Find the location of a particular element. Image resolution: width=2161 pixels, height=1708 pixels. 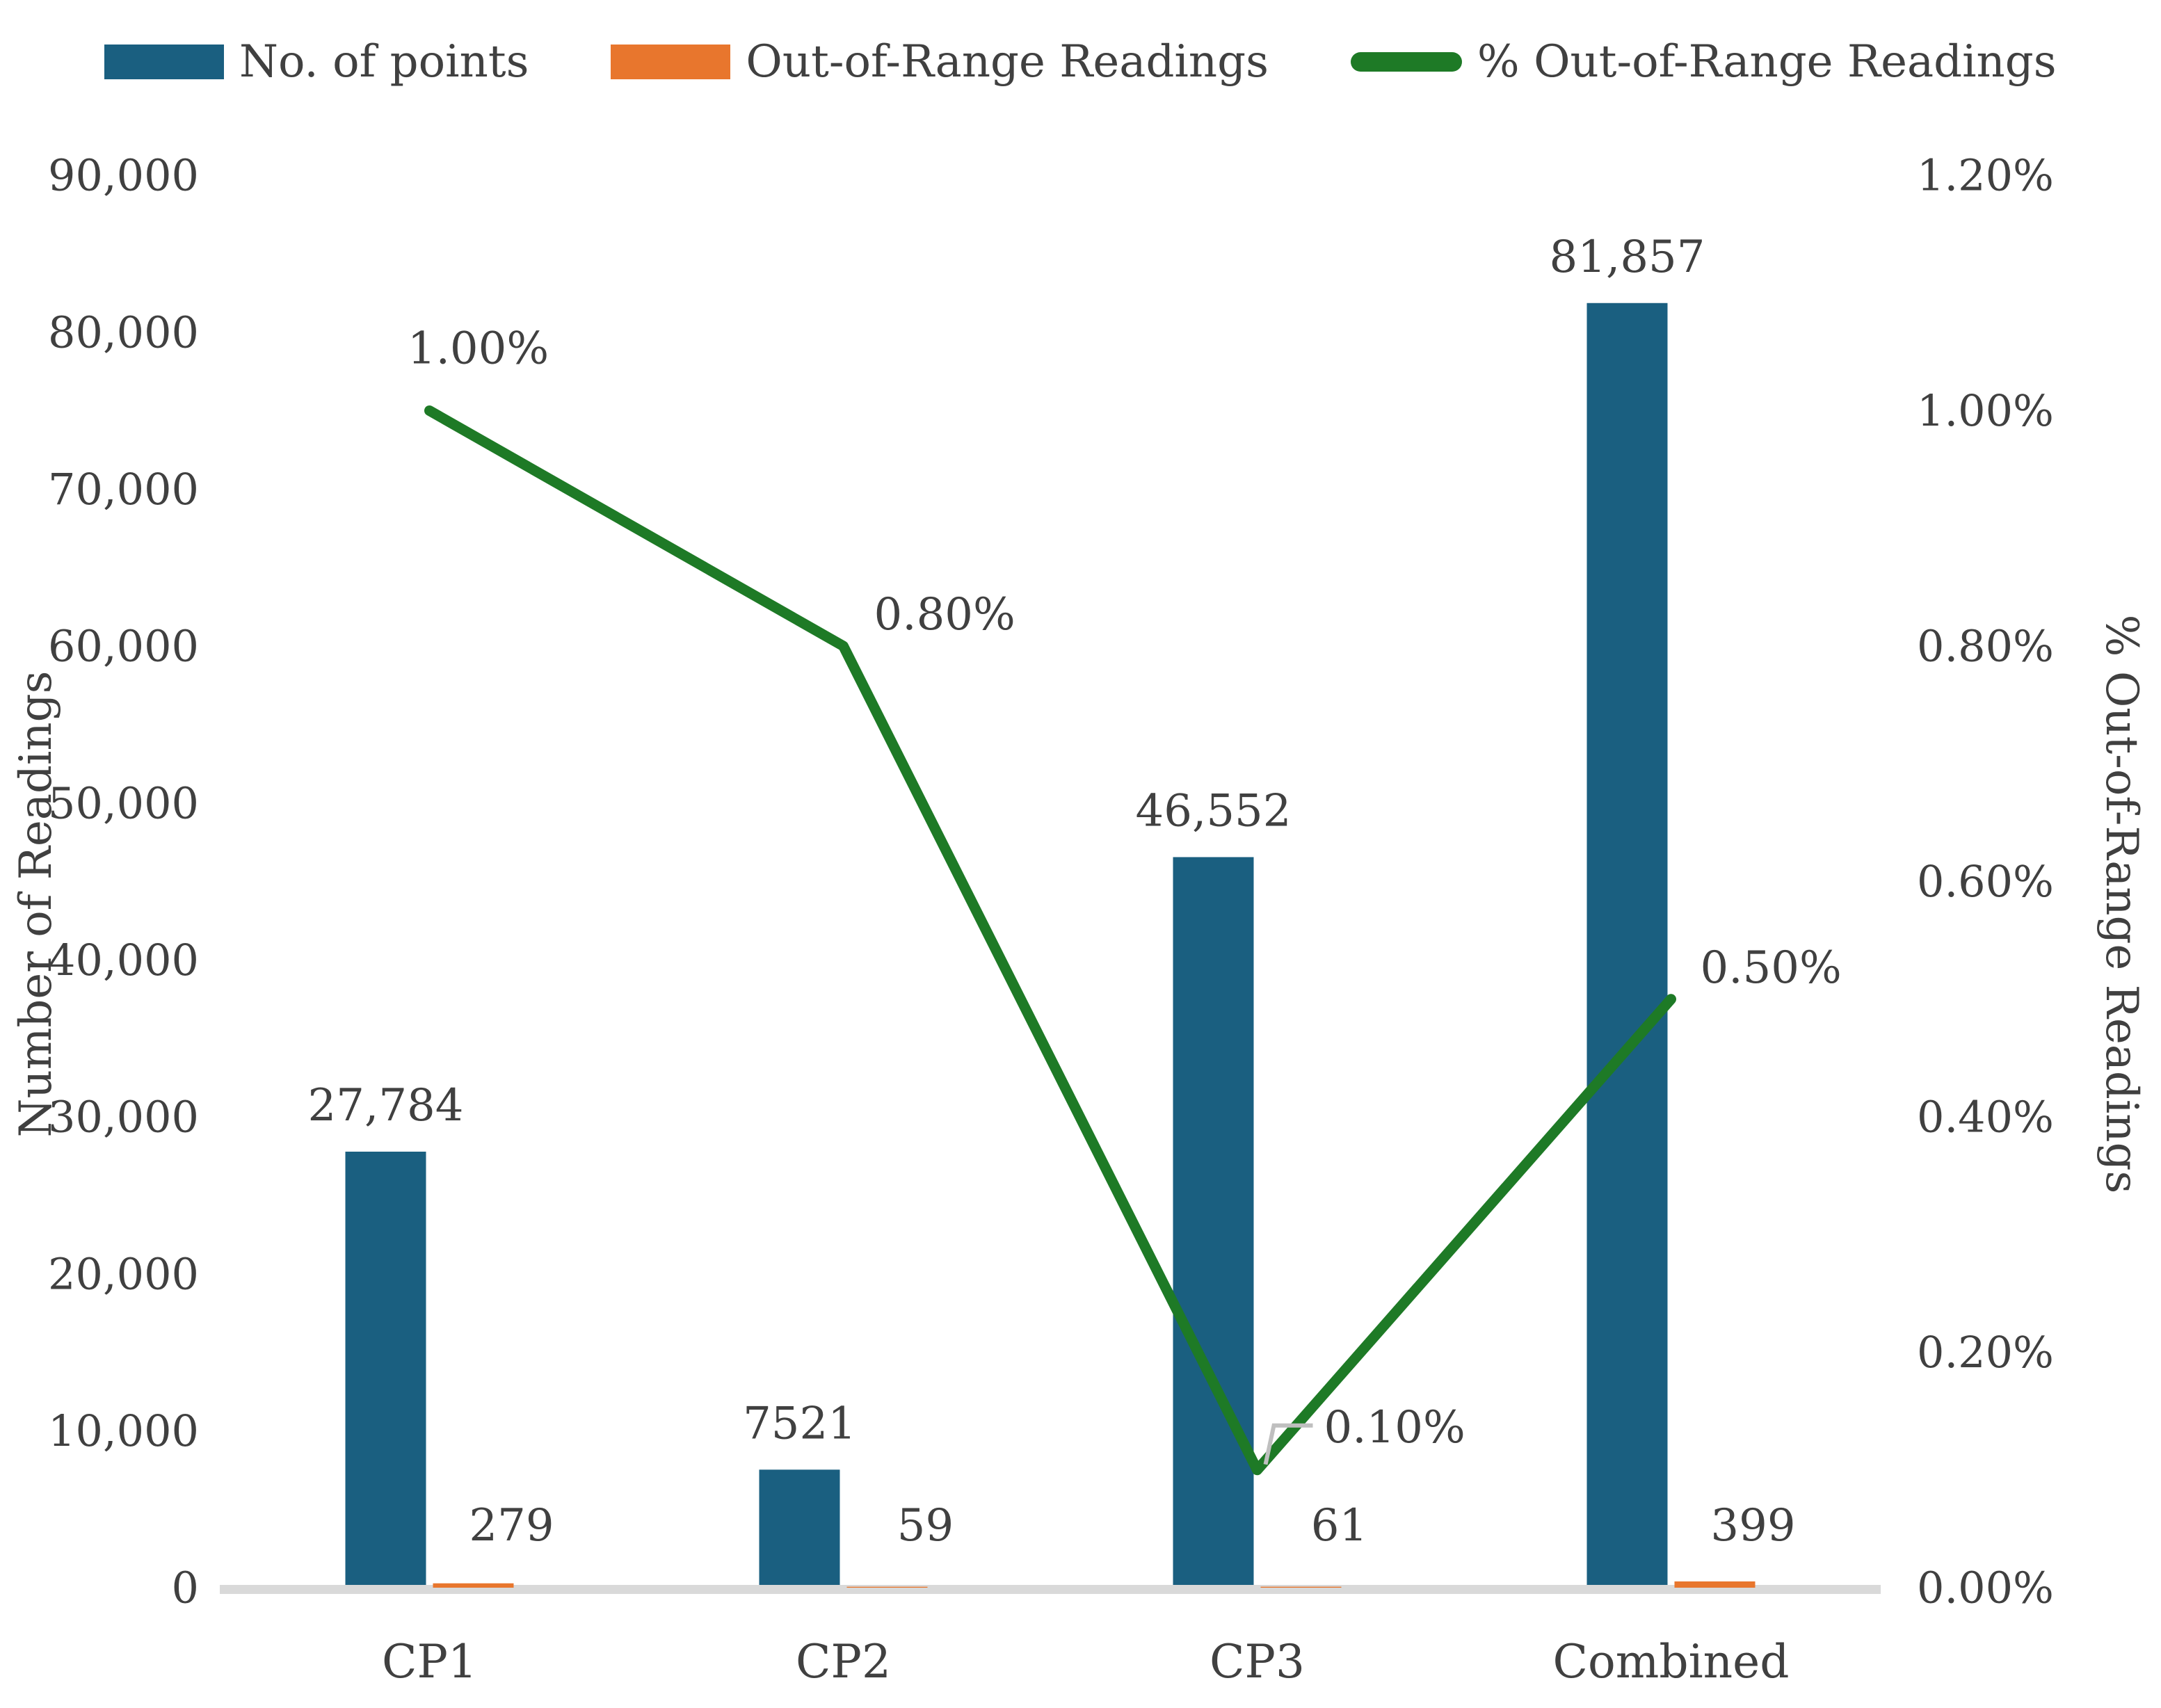

bar-out-of-range-CP2 is located at coordinates (887, 1587).